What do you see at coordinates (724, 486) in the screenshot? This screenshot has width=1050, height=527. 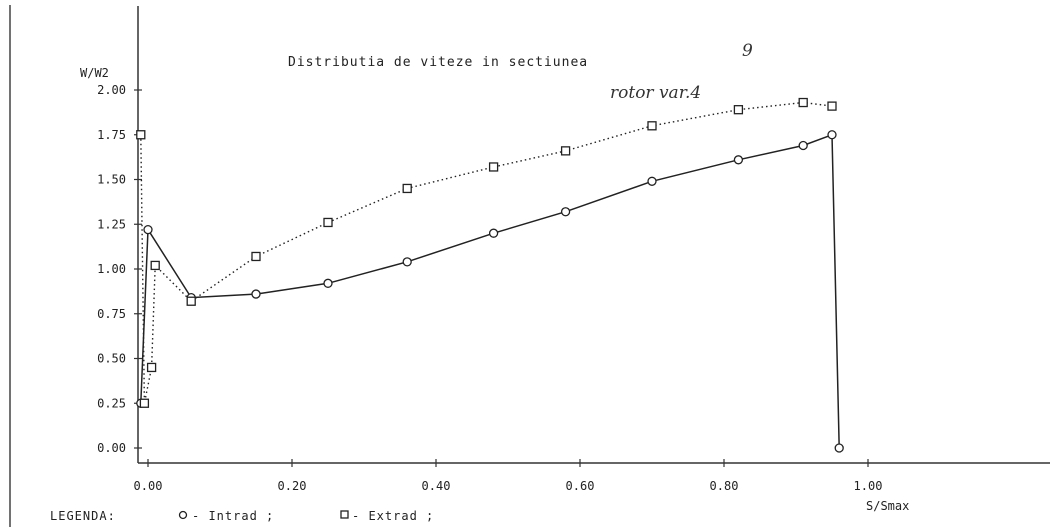 I see `x-tick-label: 0.80` at bounding box center [724, 486].